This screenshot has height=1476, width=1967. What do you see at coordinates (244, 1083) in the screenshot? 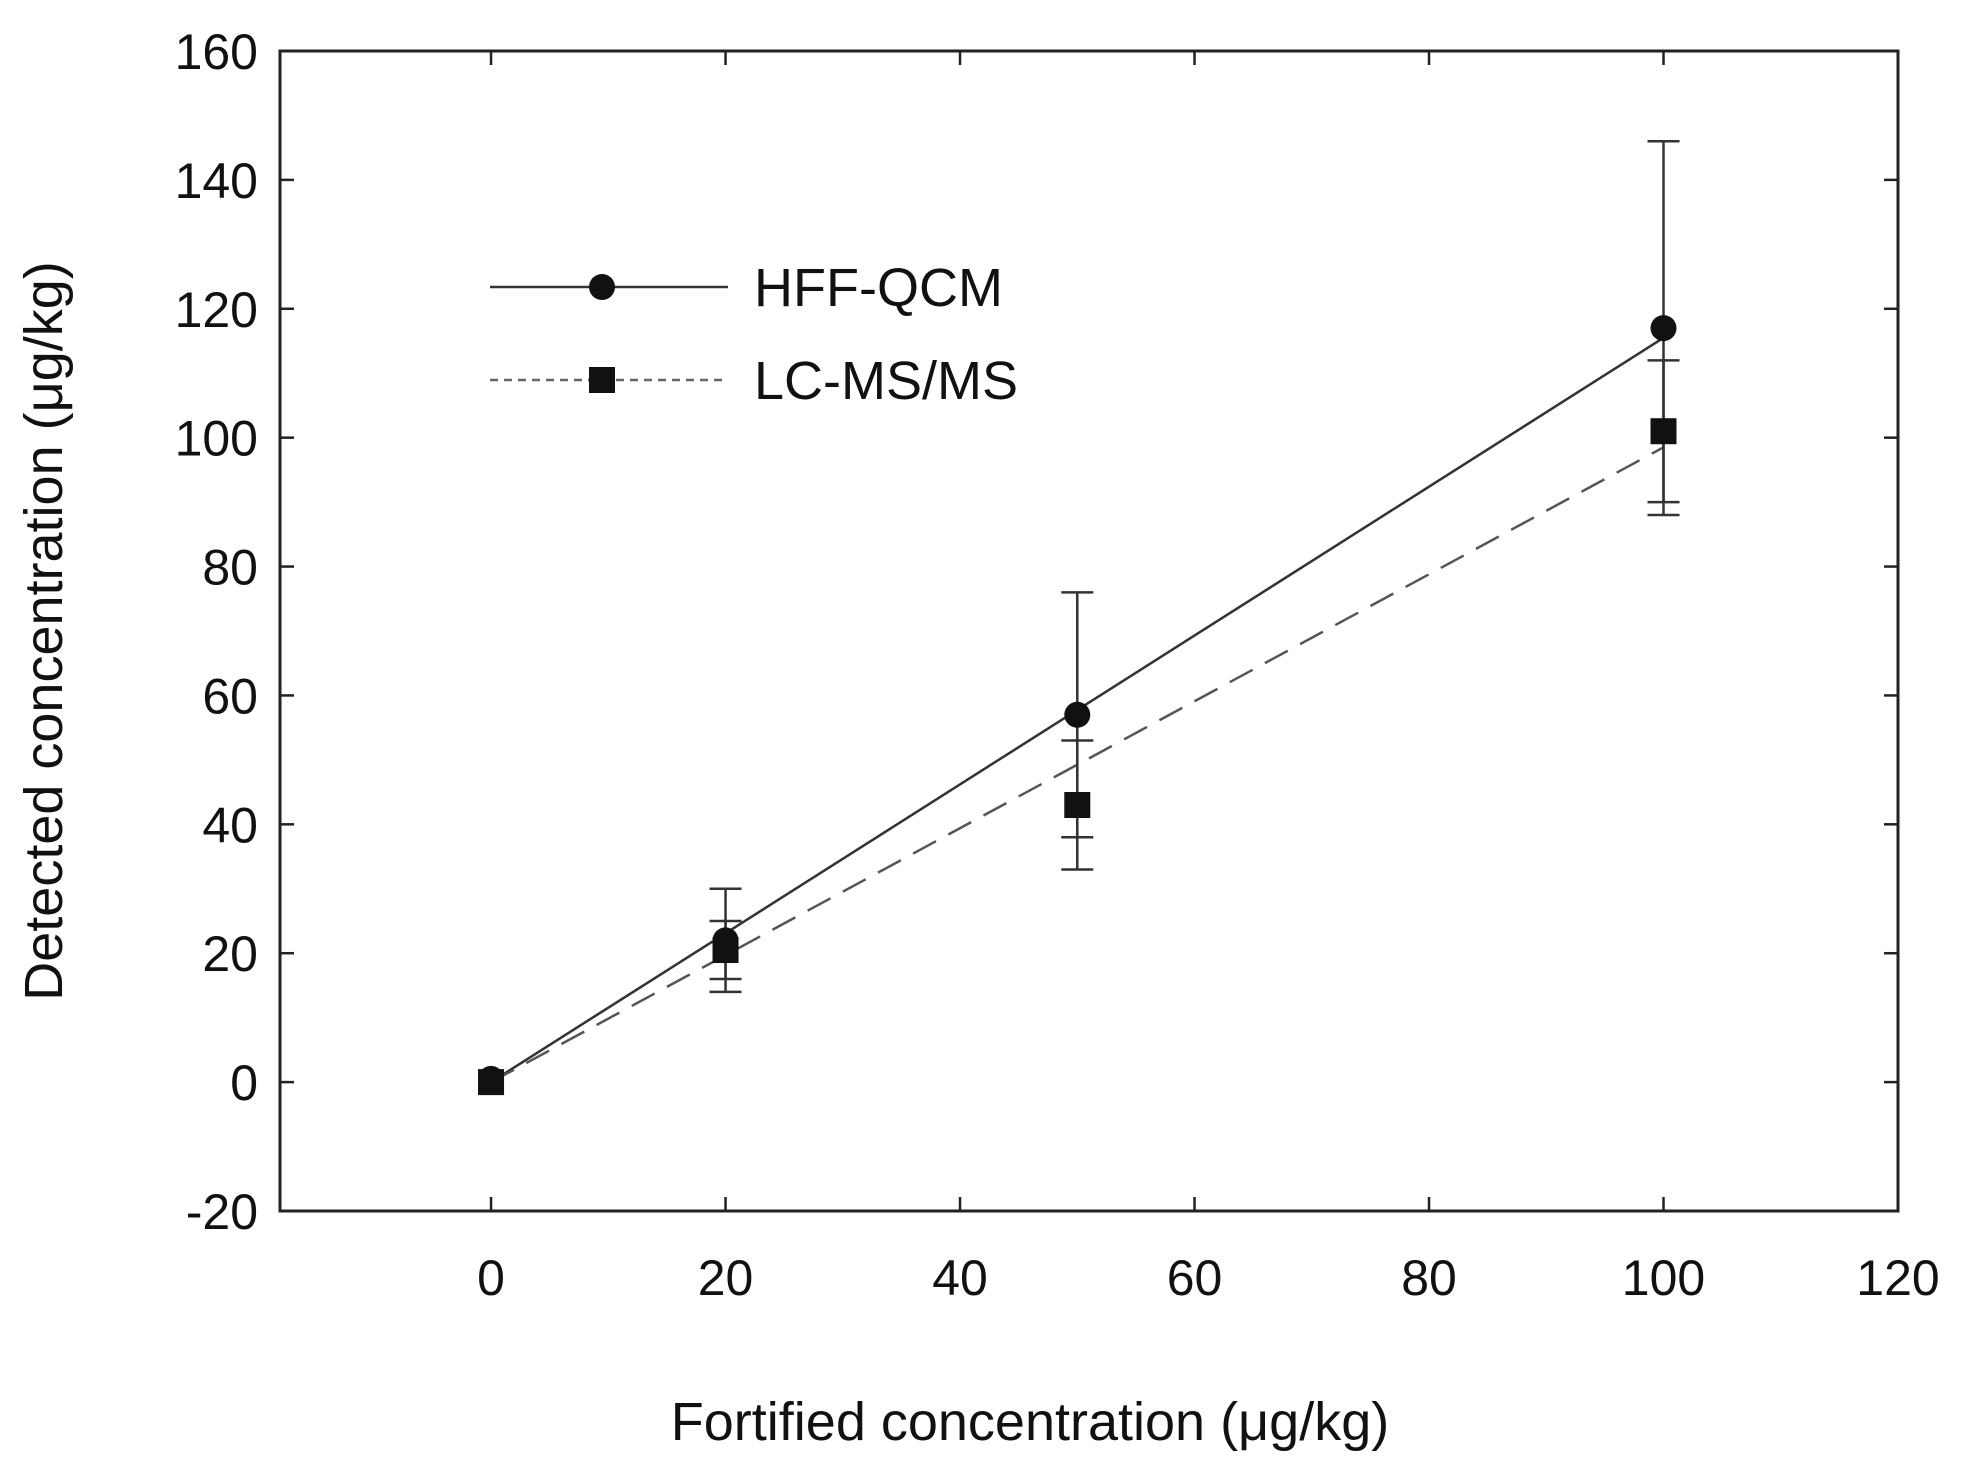
I see `y-tick-label: 0` at bounding box center [244, 1083].